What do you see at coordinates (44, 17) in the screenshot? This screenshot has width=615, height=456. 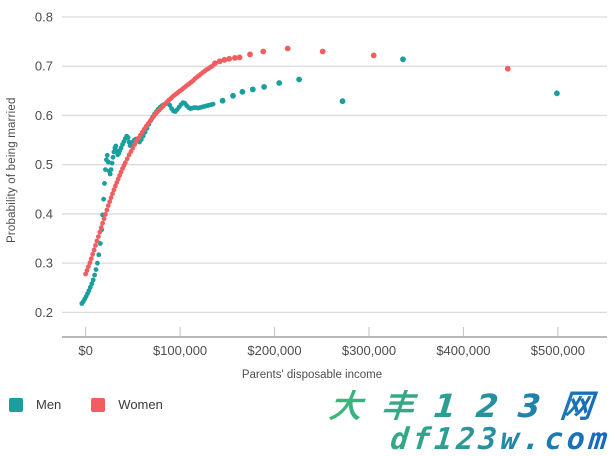 I see `y-tick-label: 0.8` at bounding box center [44, 17].